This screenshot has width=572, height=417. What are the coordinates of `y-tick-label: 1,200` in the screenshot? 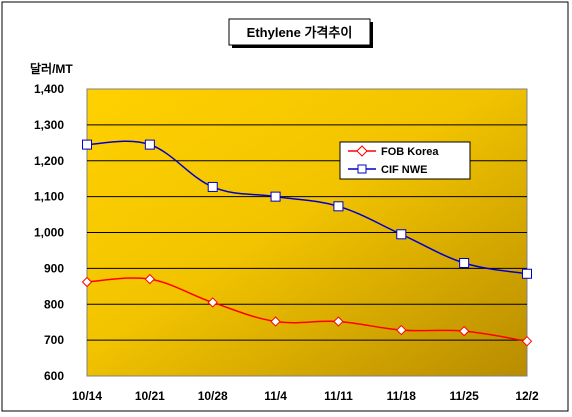 It's located at (49, 161).